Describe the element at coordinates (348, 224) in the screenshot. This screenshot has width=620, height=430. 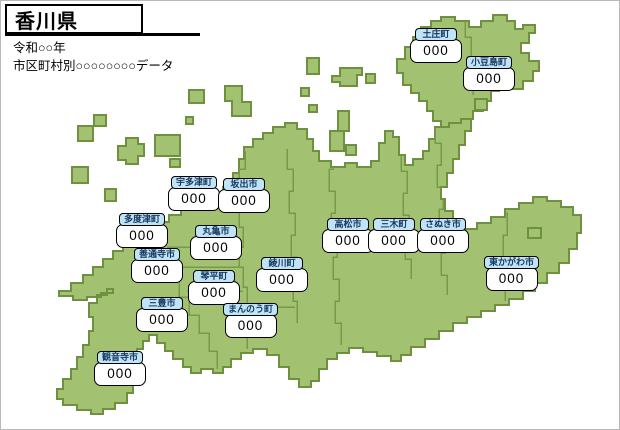
I see `municipality-name: 高松市` at that location.